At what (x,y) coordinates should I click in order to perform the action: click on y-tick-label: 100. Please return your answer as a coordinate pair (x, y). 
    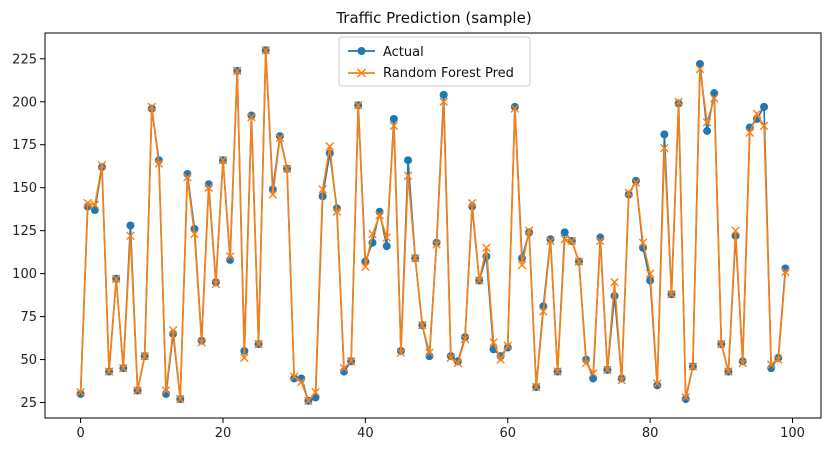
    Looking at the image, I should click on (24, 274).